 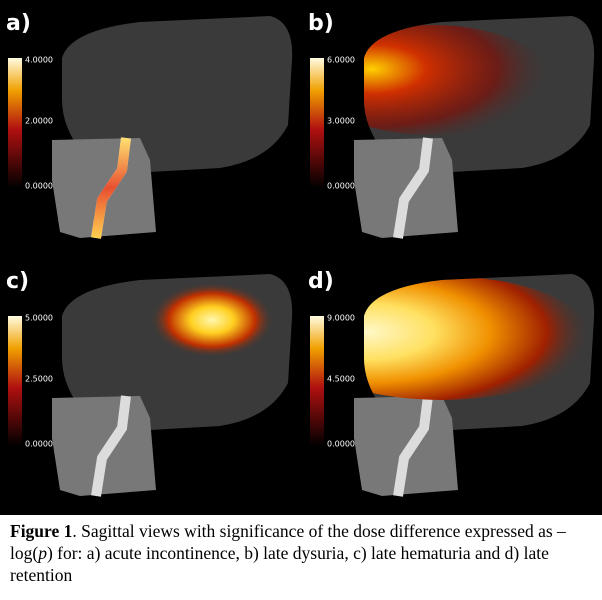 I want to click on panel-label: d), so click(x=321, y=281).